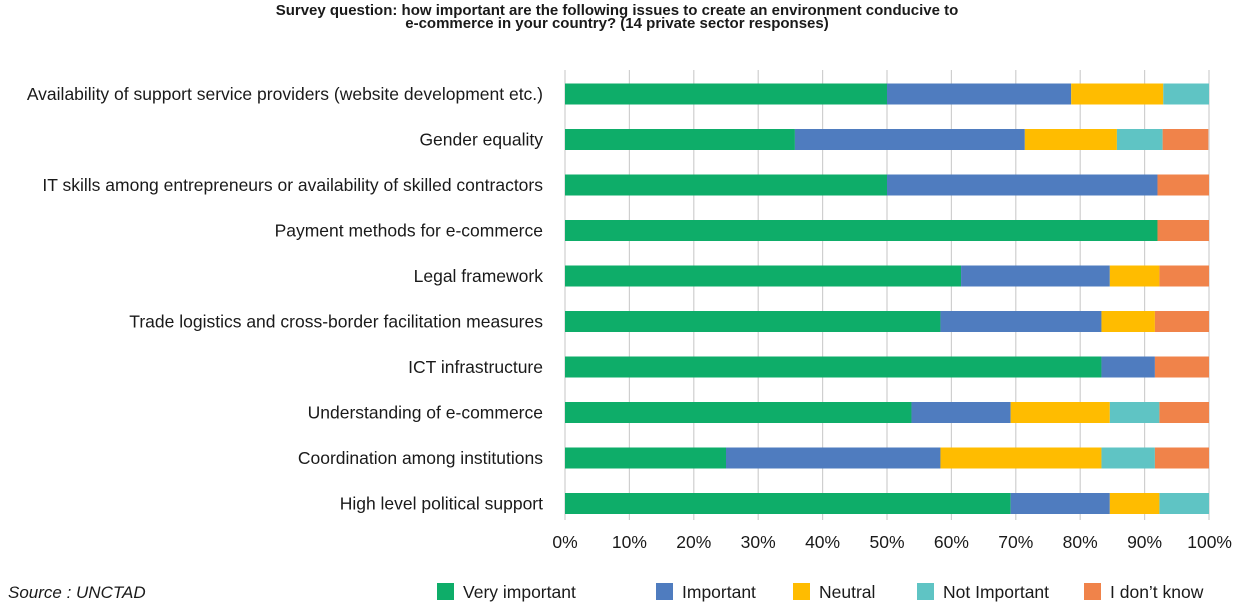 The image size is (1234, 605). Describe the element at coordinates (481, 140) in the screenshot. I see `category-label: Gender equality` at that location.